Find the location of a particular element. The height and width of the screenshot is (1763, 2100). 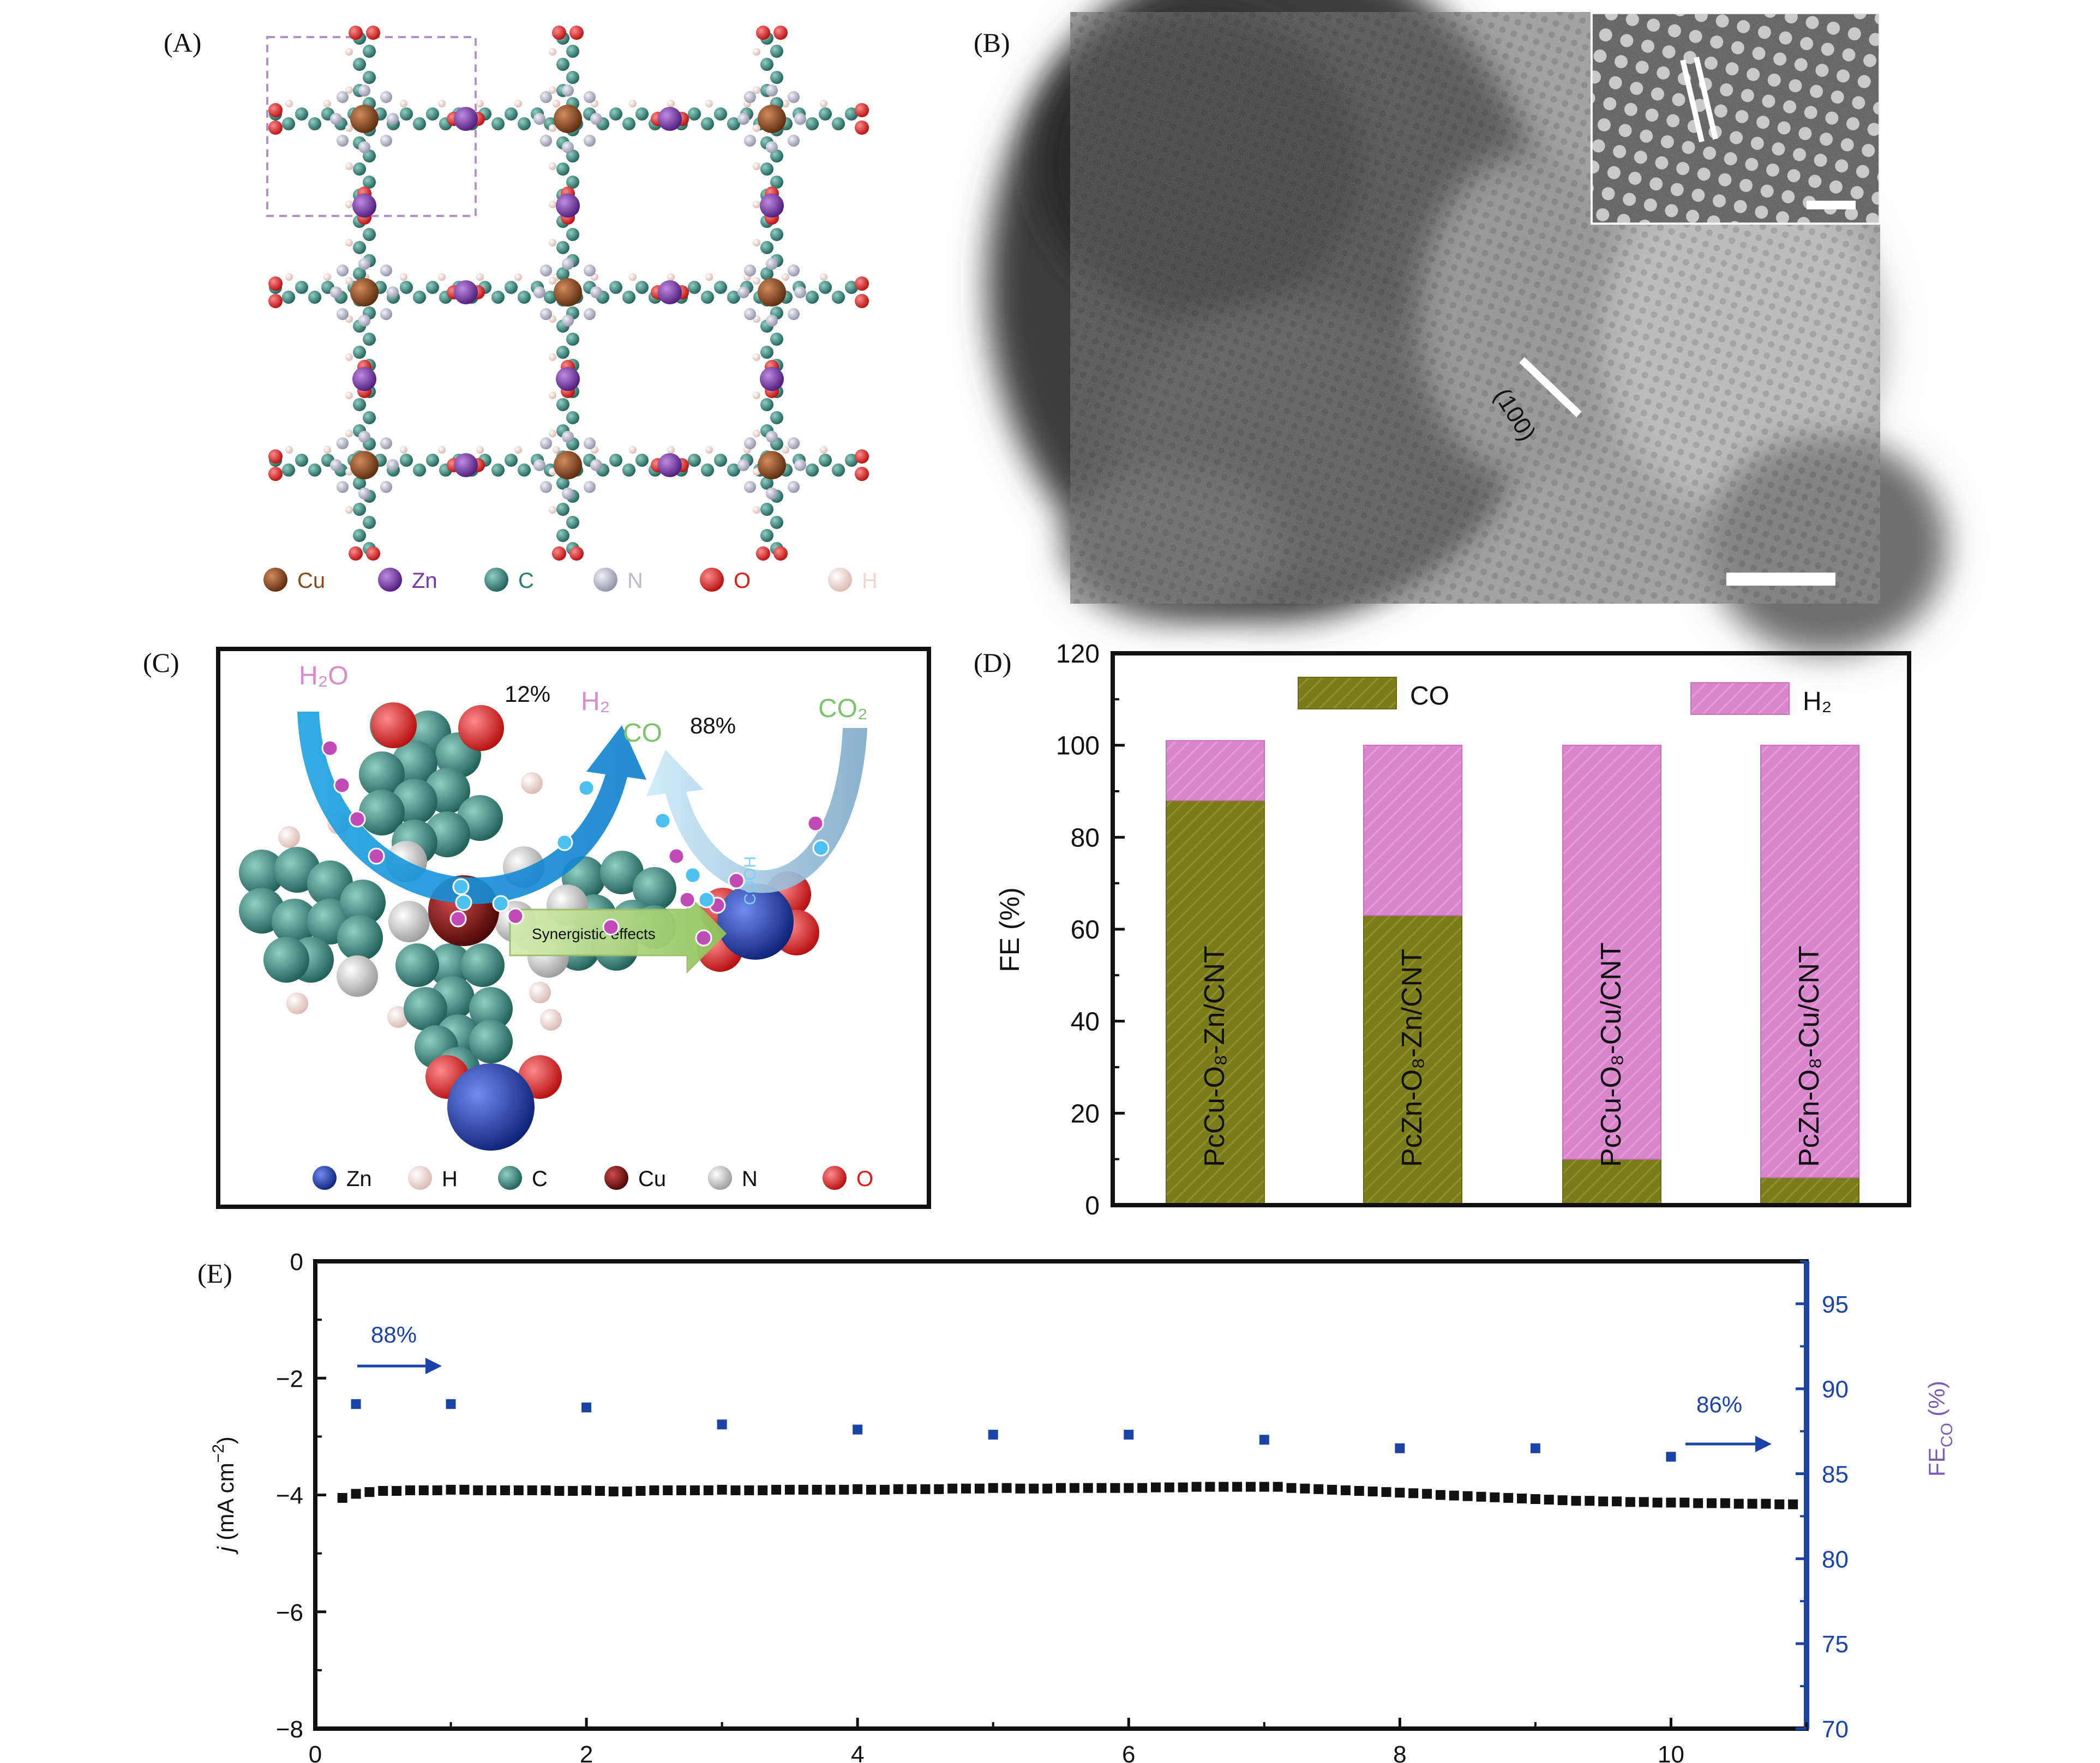

legend-label: N is located at coordinates (750, 1179).